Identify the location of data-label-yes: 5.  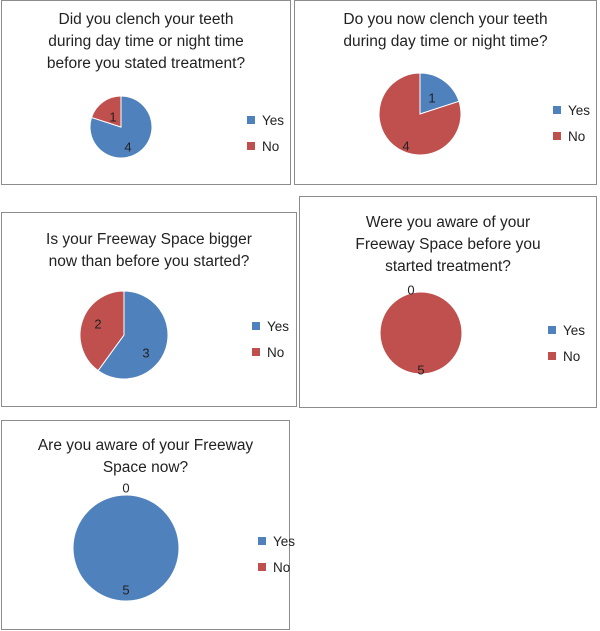
(125, 589).